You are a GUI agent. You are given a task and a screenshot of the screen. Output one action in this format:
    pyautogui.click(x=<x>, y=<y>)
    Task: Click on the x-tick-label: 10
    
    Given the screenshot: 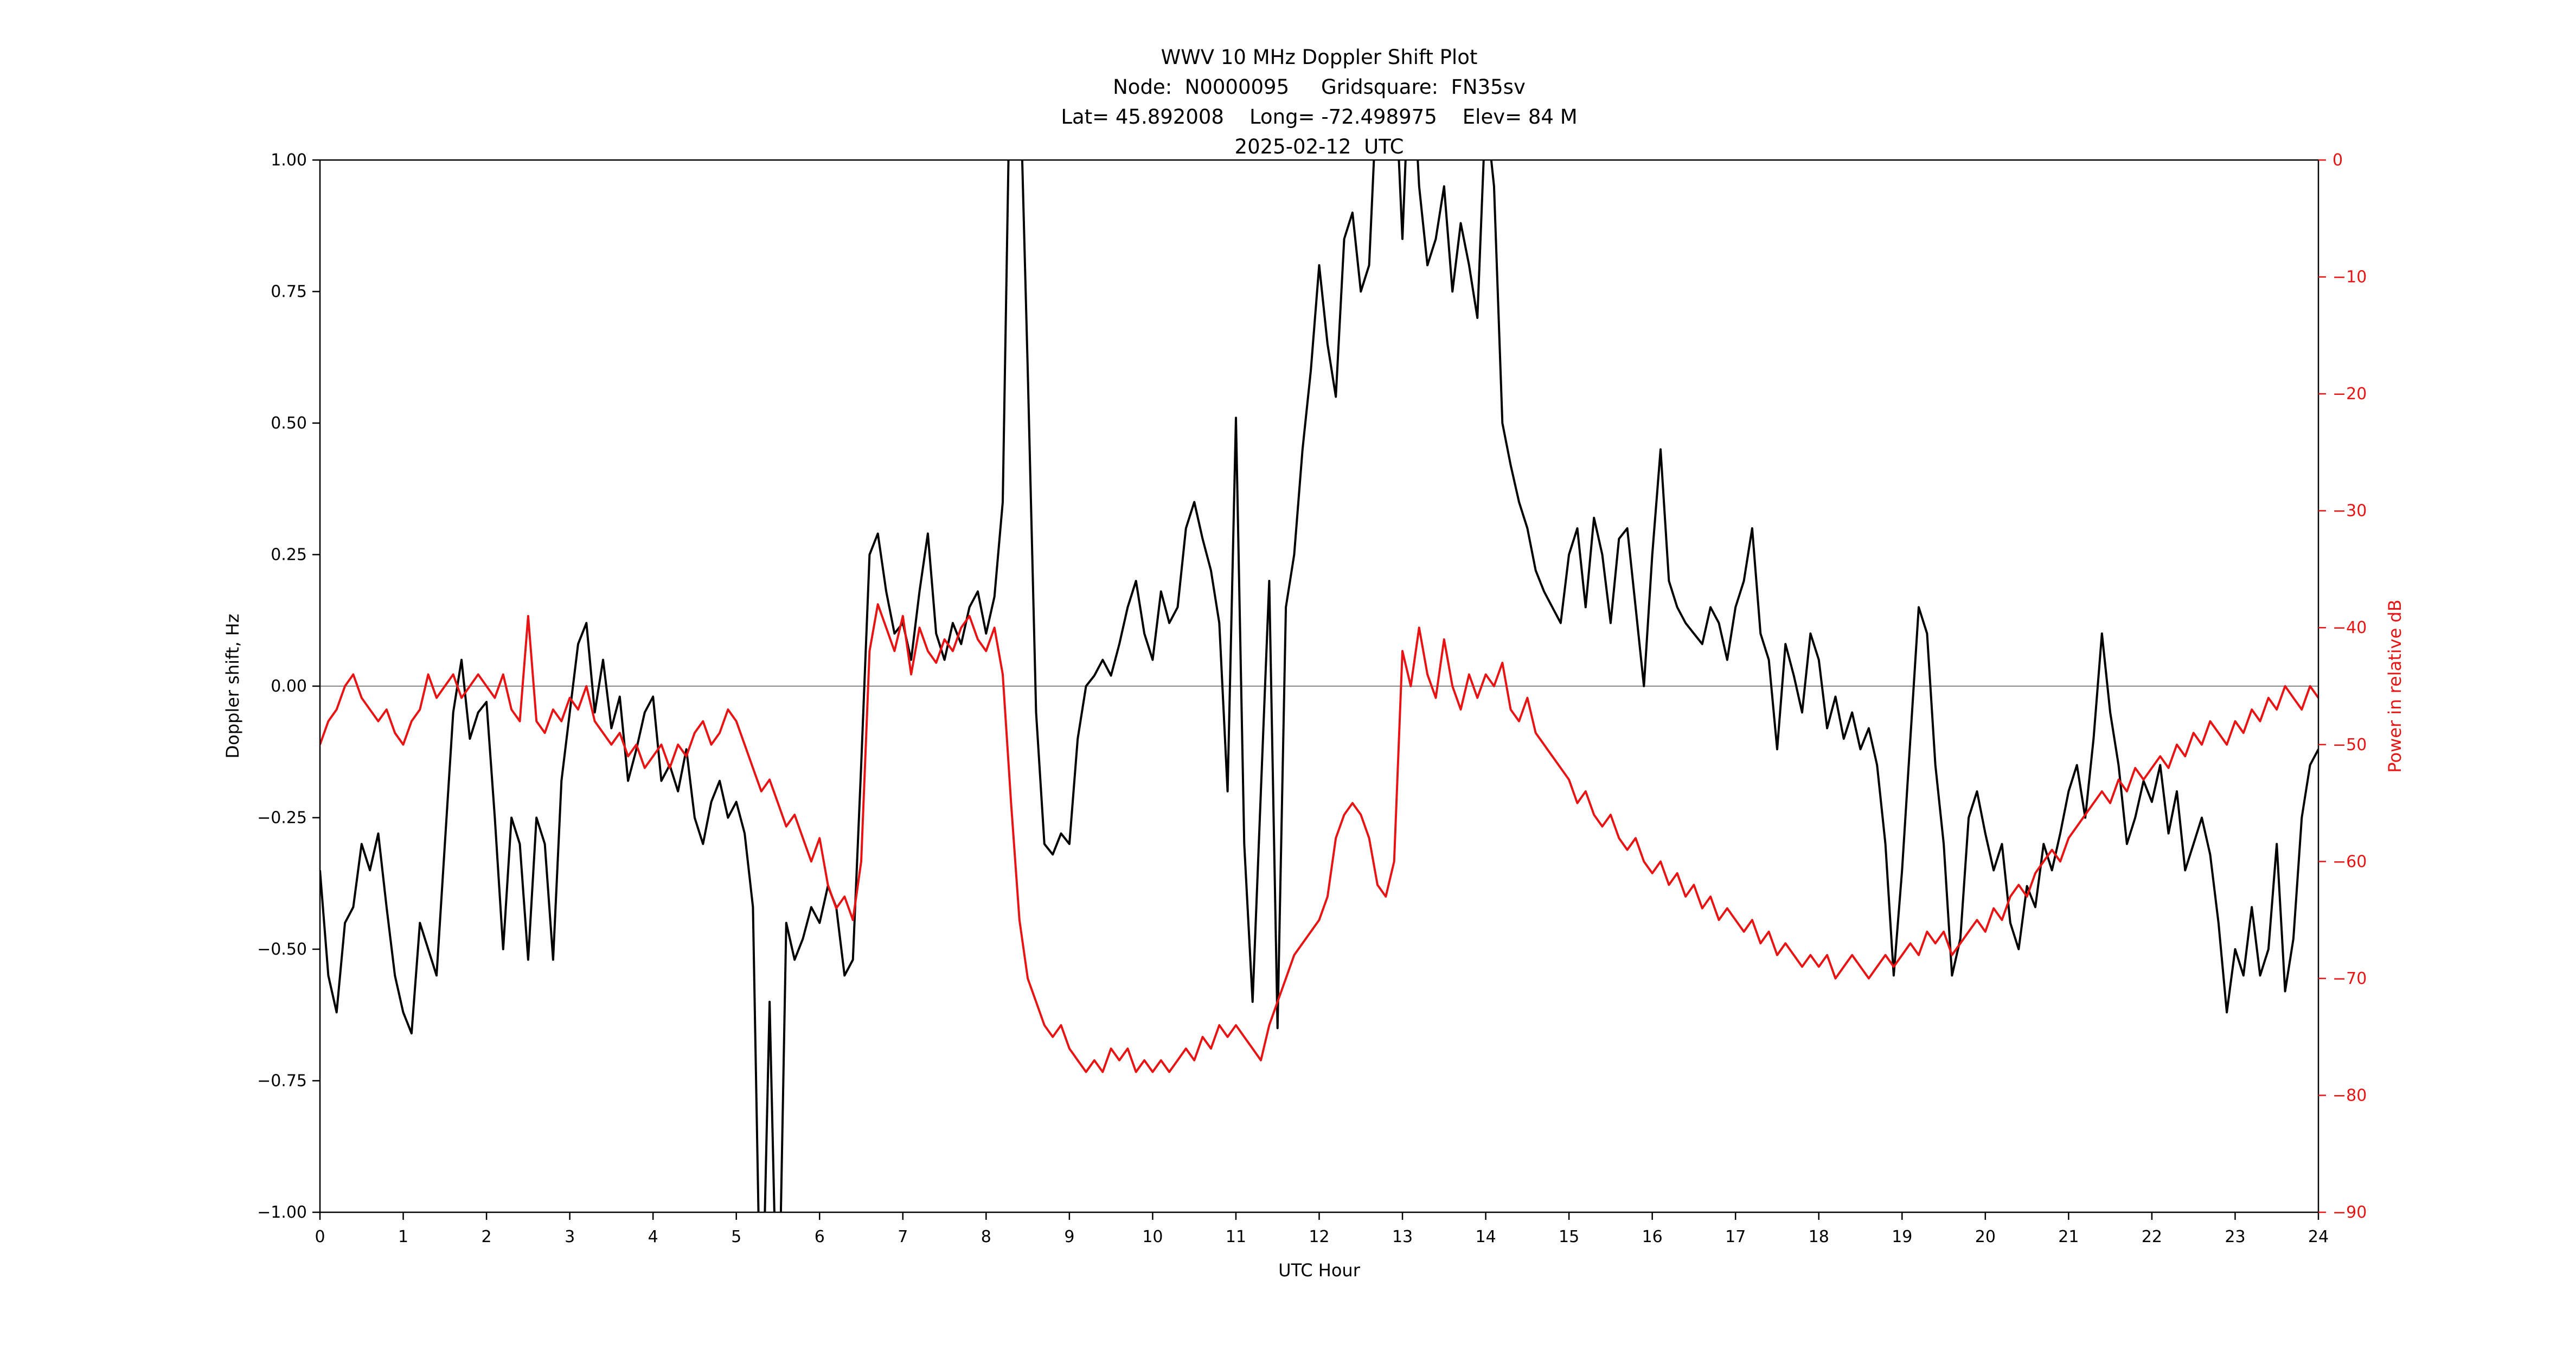 What is the action you would take?
    pyautogui.click(x=1152, y=1236)
    